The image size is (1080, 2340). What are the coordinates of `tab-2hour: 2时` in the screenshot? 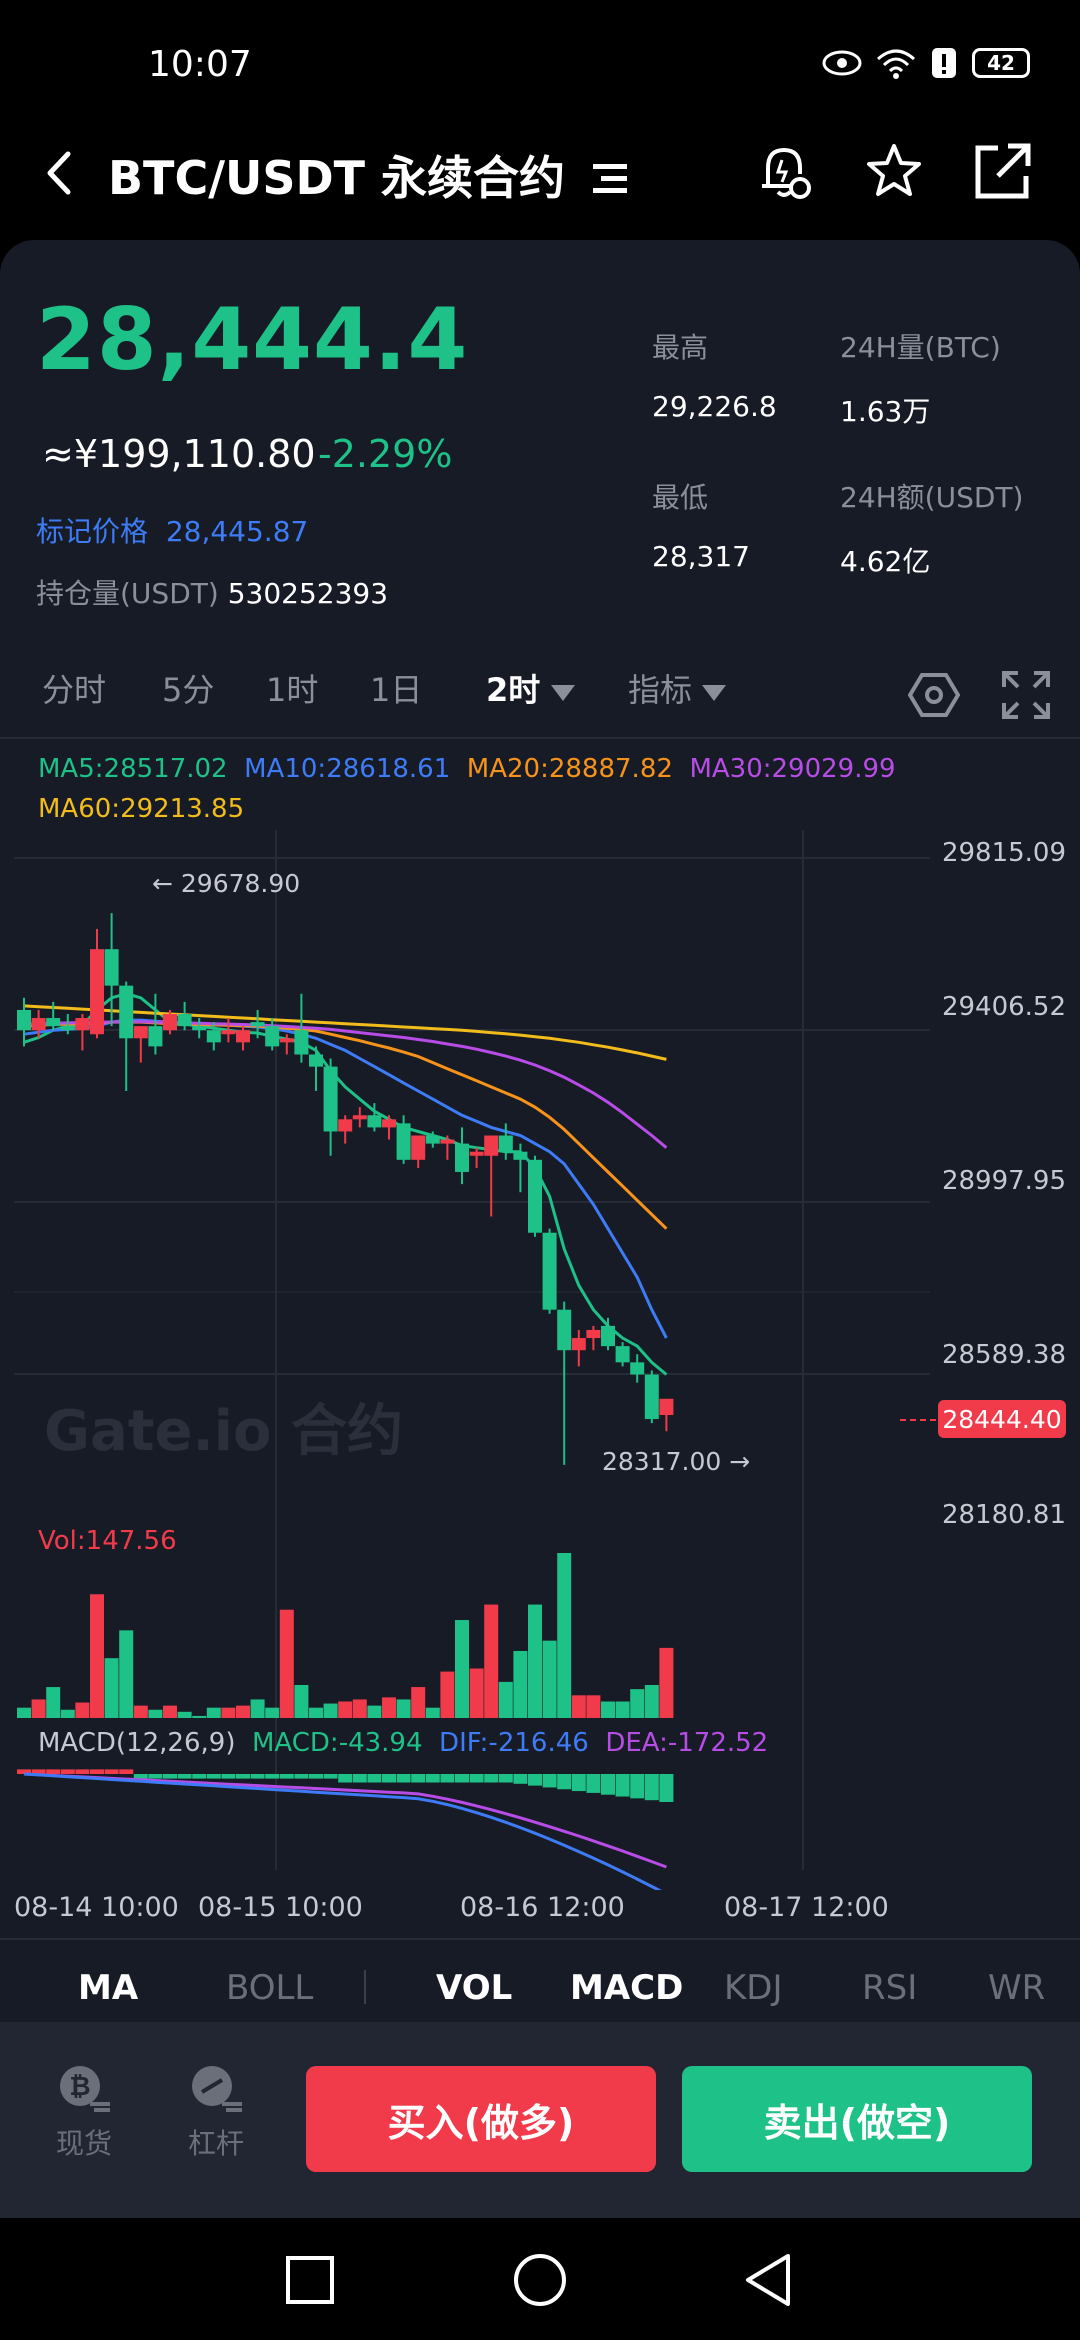 It's located at (531, 688).